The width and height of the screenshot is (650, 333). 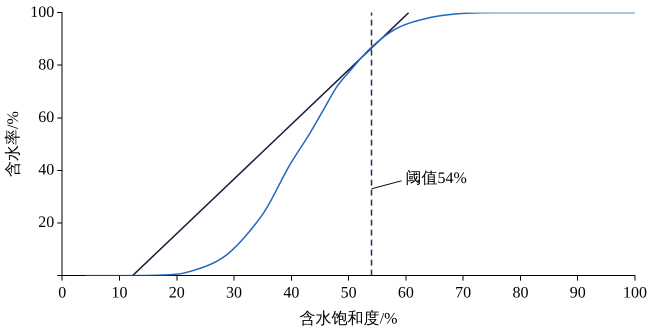 What do you see at coordinates (406, 293) in the screenshot?
I see `x-tick-label: 60` at bounding box center [406, 293].